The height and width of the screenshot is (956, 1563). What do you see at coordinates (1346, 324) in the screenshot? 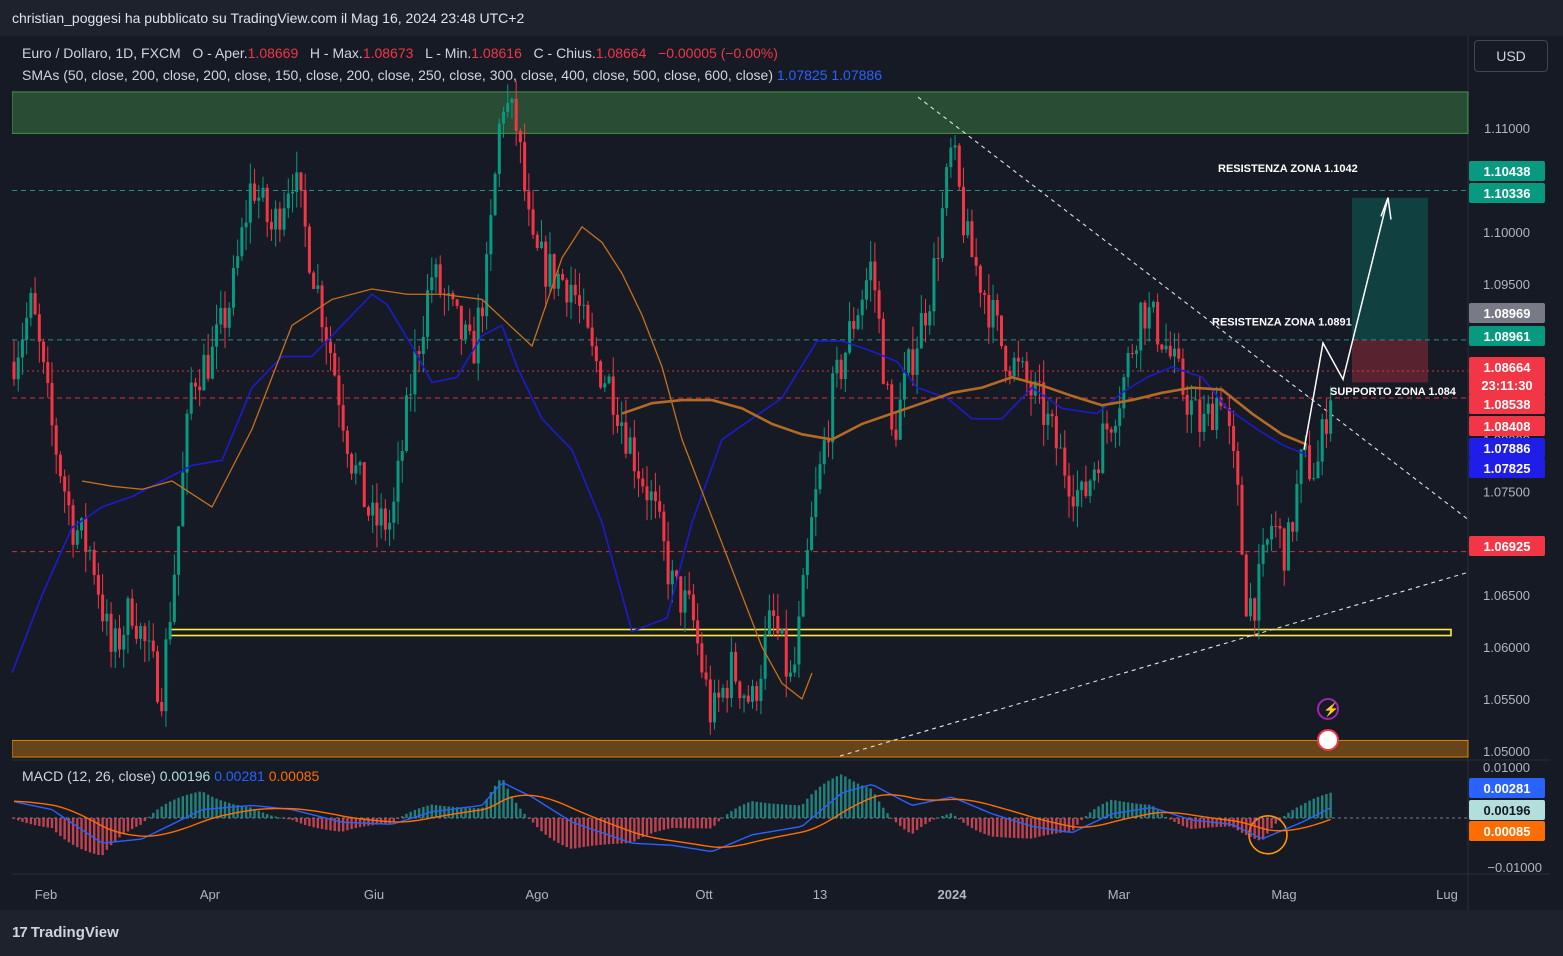
I see `projection-arrow` at bounding box center [1346, 324].